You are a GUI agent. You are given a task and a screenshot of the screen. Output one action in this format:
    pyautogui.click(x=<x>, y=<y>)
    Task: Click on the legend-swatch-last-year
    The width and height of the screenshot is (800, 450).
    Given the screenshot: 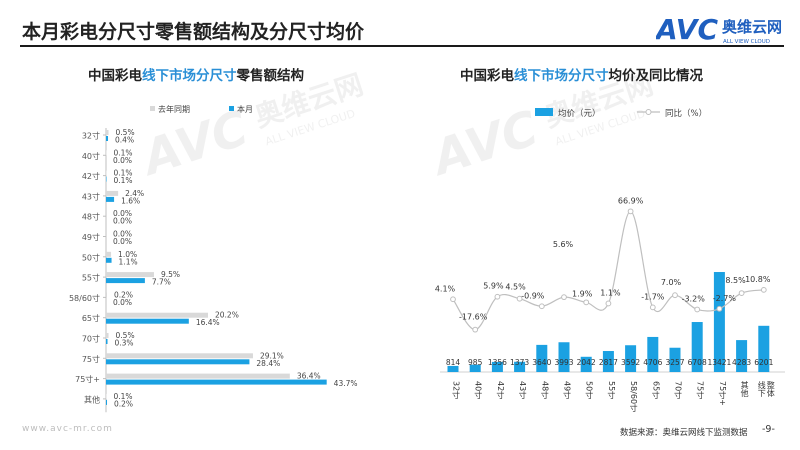 What is the action you would take?
    pyautogui.click(x=152, y=108)
    